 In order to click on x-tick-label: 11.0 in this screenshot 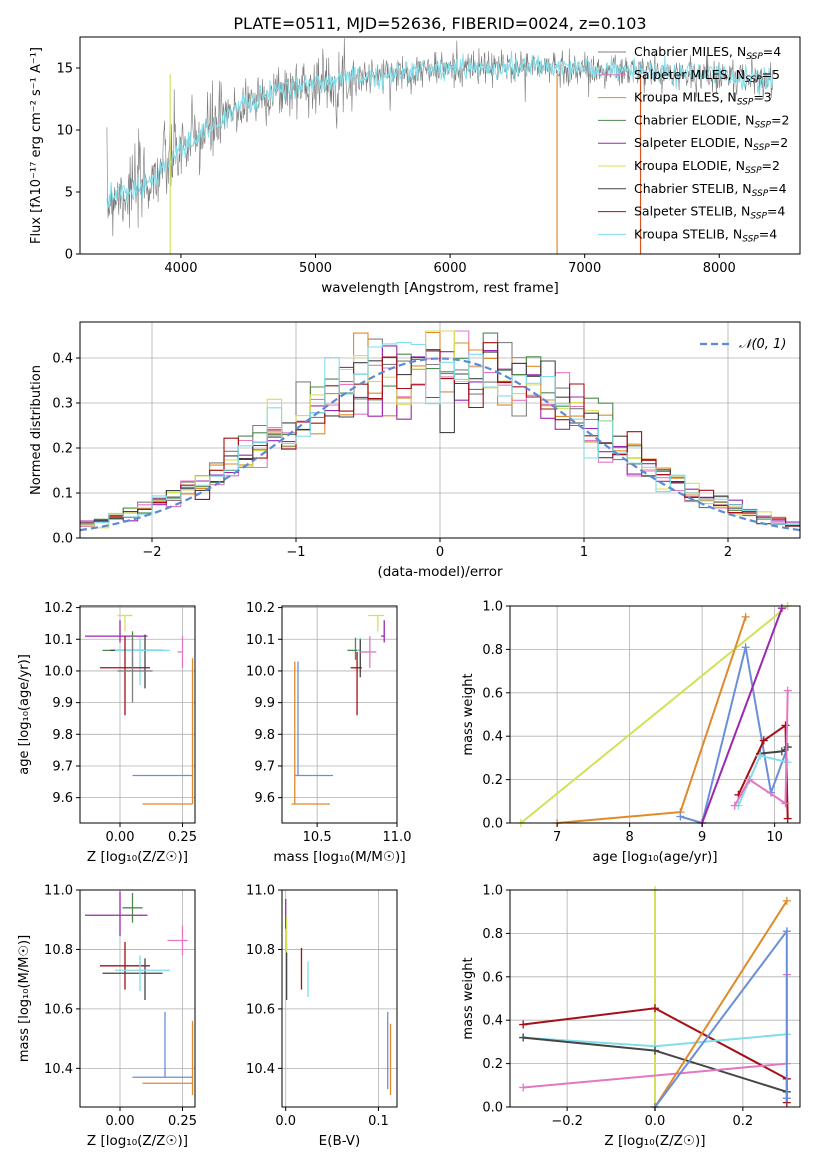, I will do `click(397, 837)`.